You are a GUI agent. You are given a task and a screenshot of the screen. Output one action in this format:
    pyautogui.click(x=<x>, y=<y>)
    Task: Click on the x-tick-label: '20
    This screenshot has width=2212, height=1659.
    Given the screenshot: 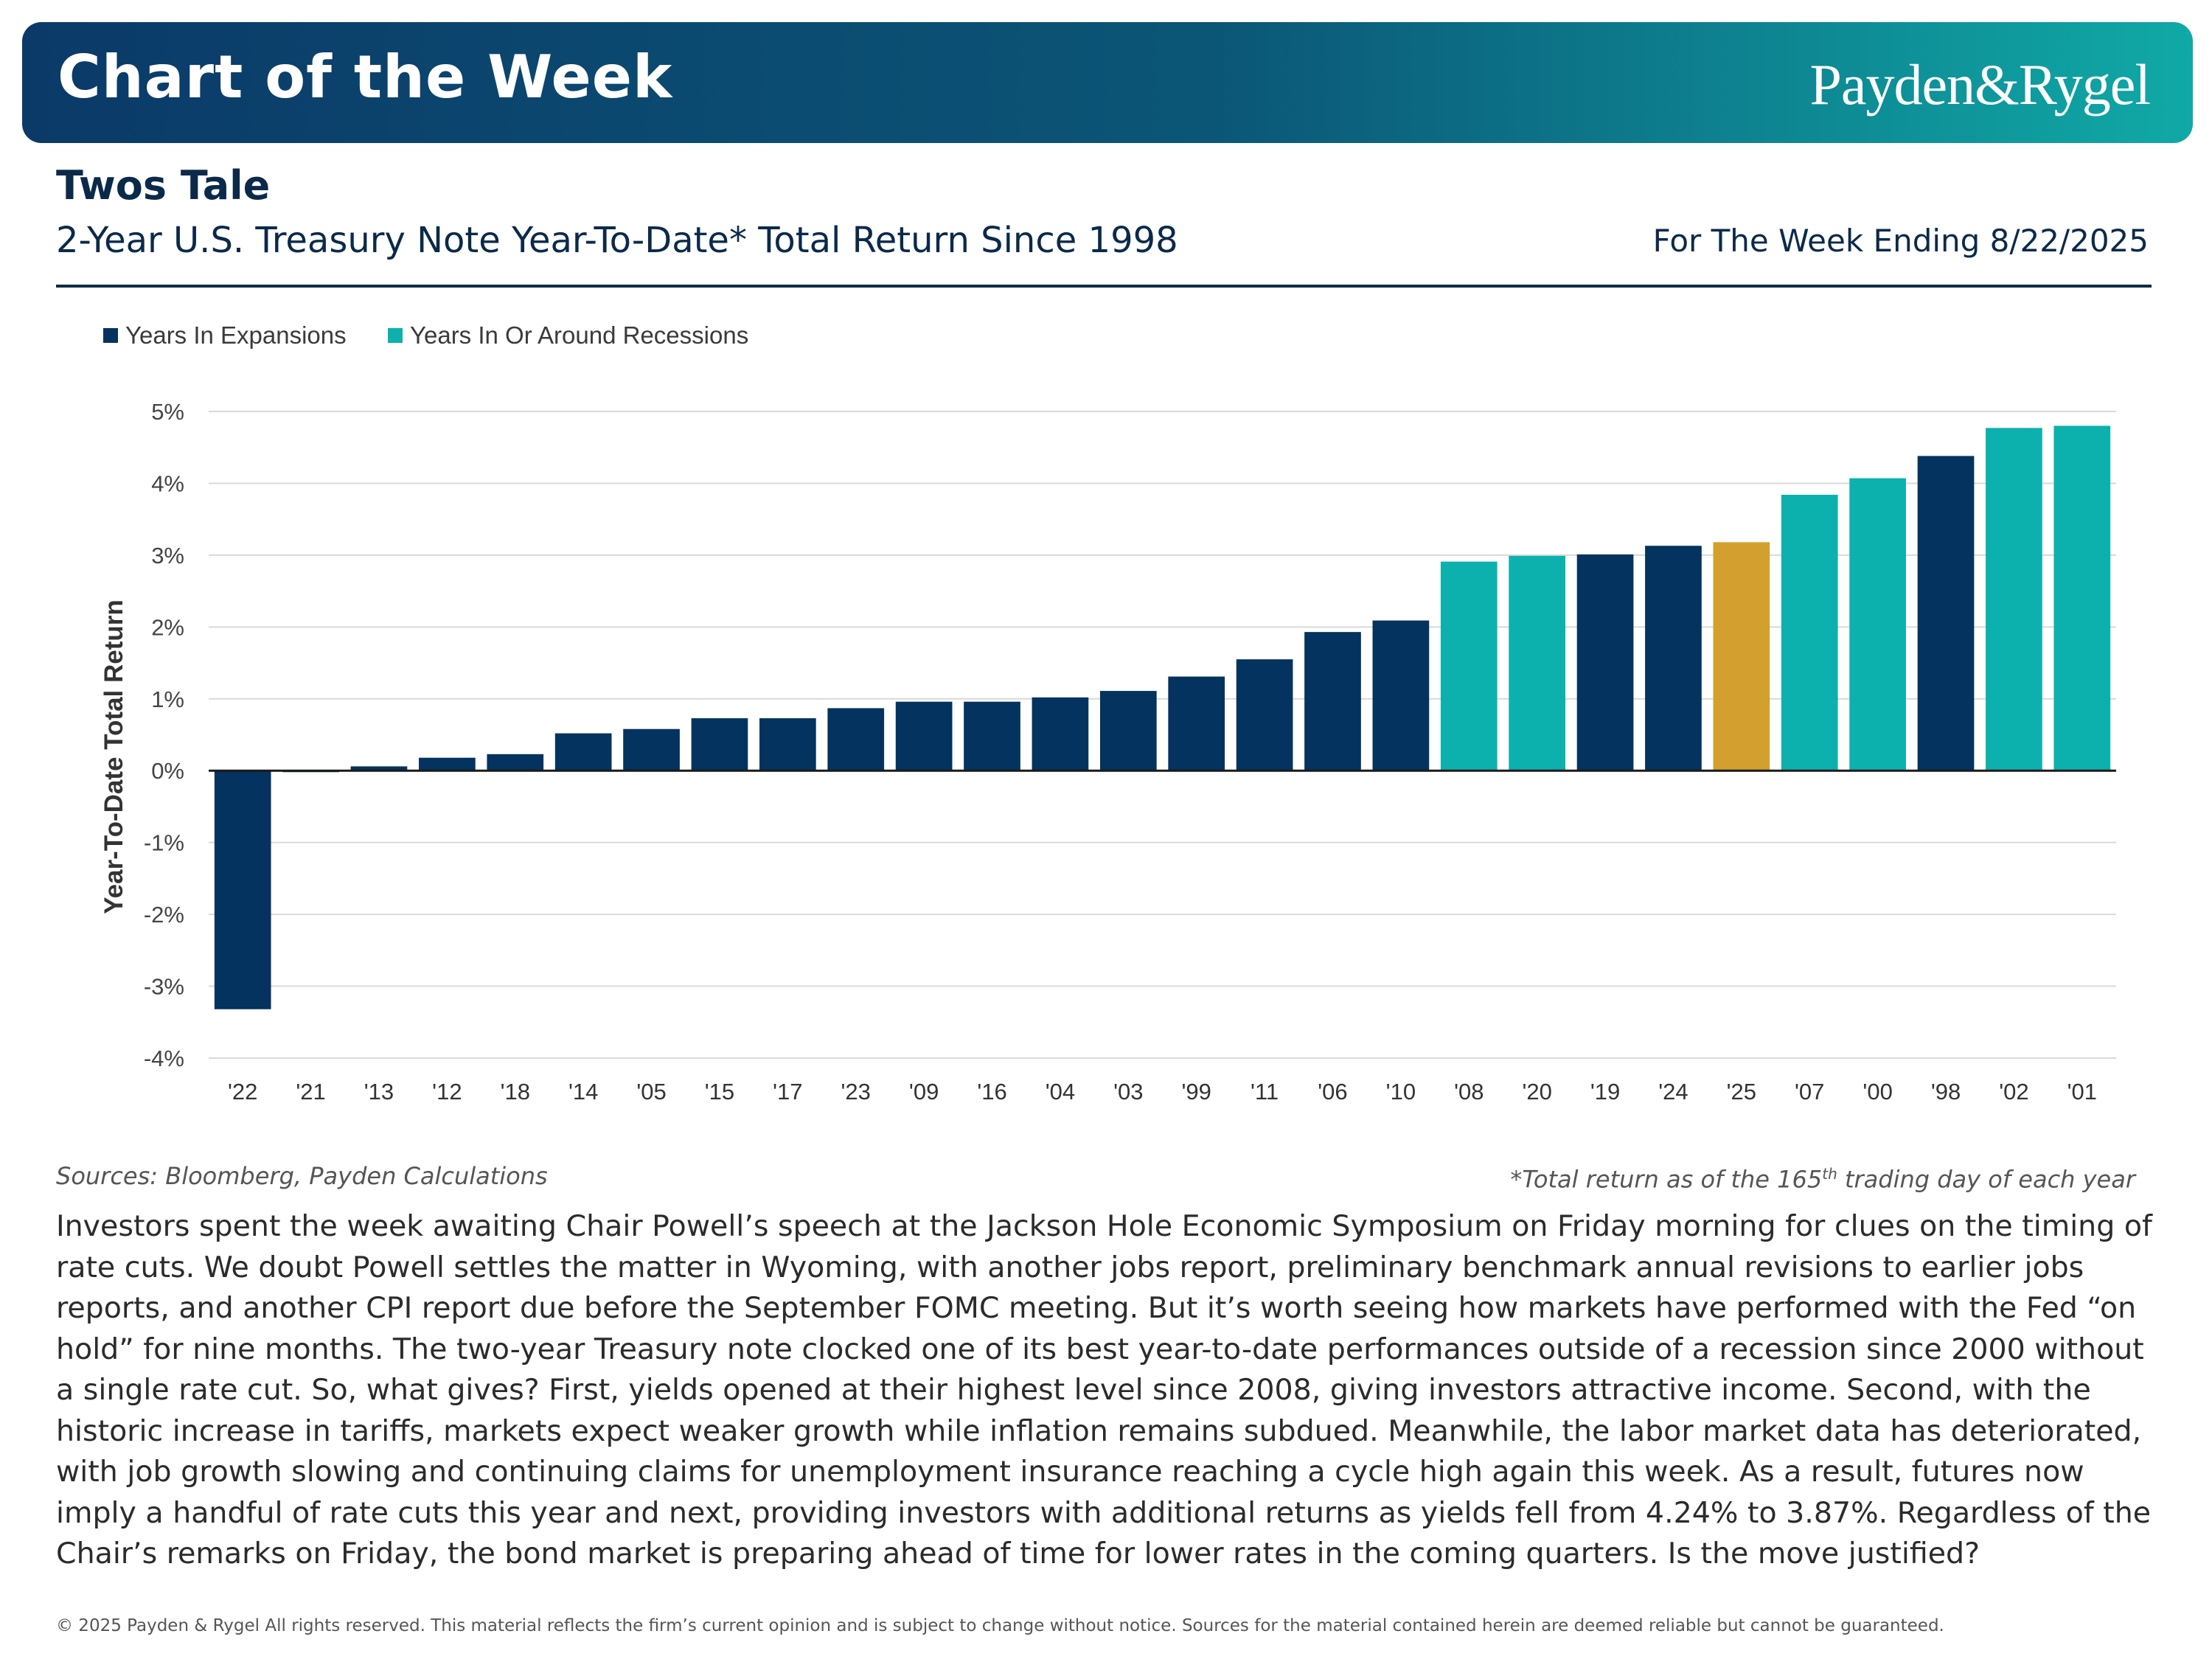 What is the action you would take?
    pyautogui.click(x=1536, y=1092)
    